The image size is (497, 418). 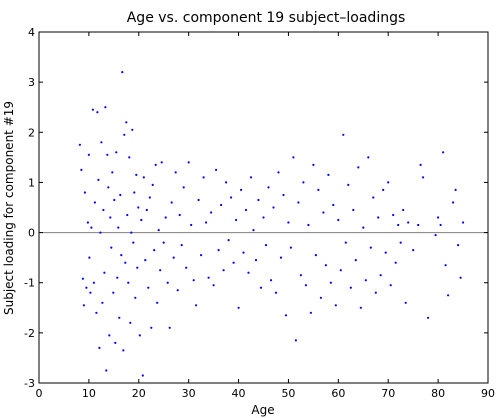 What do you see at coordinates (262, 410) in the screenshot?
I see `x-axis-label: Age` at bounding box center [262, 410].